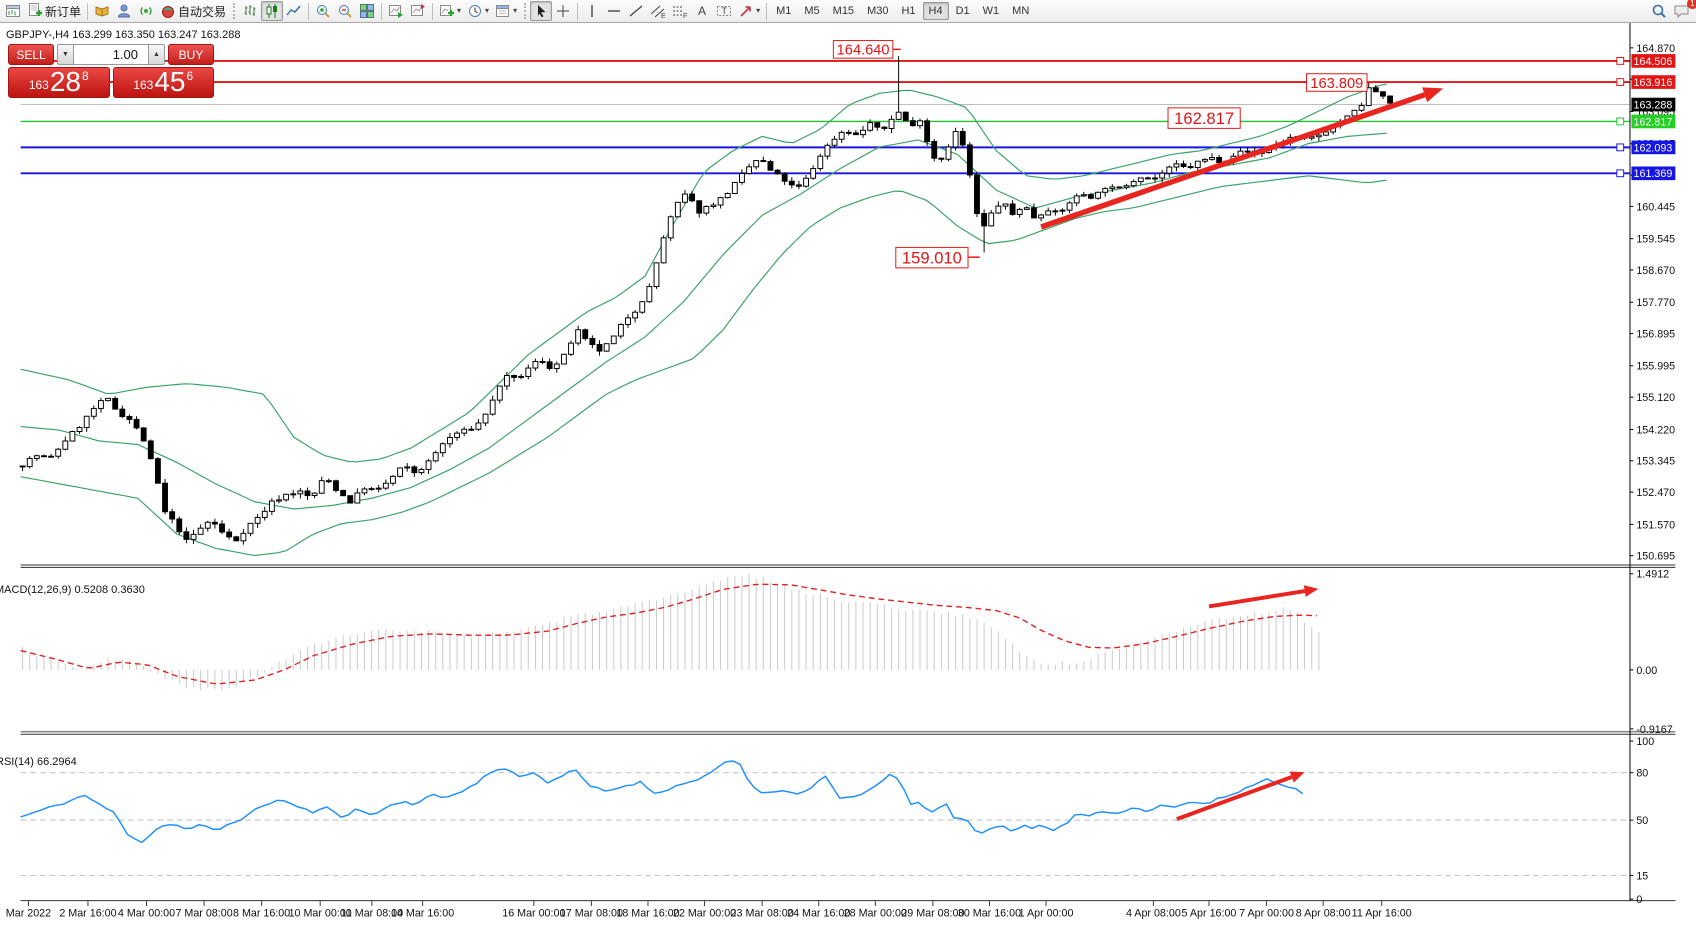 The width and height of the screenshot is (1696, 945). What do you see at coordinates (250, 11) in the screenshot?
I see `bar-chart-type-button` at bounding box center [250, 11].